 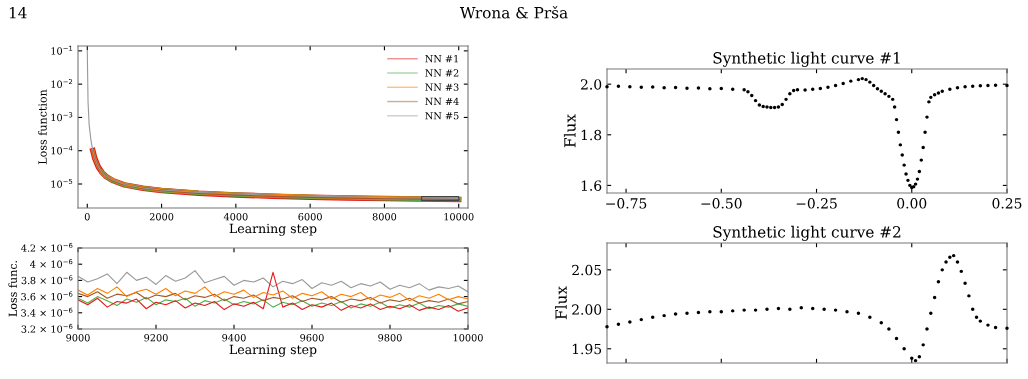 I want to click on y-tick-label: 2.05, so click(x=587, y=270).